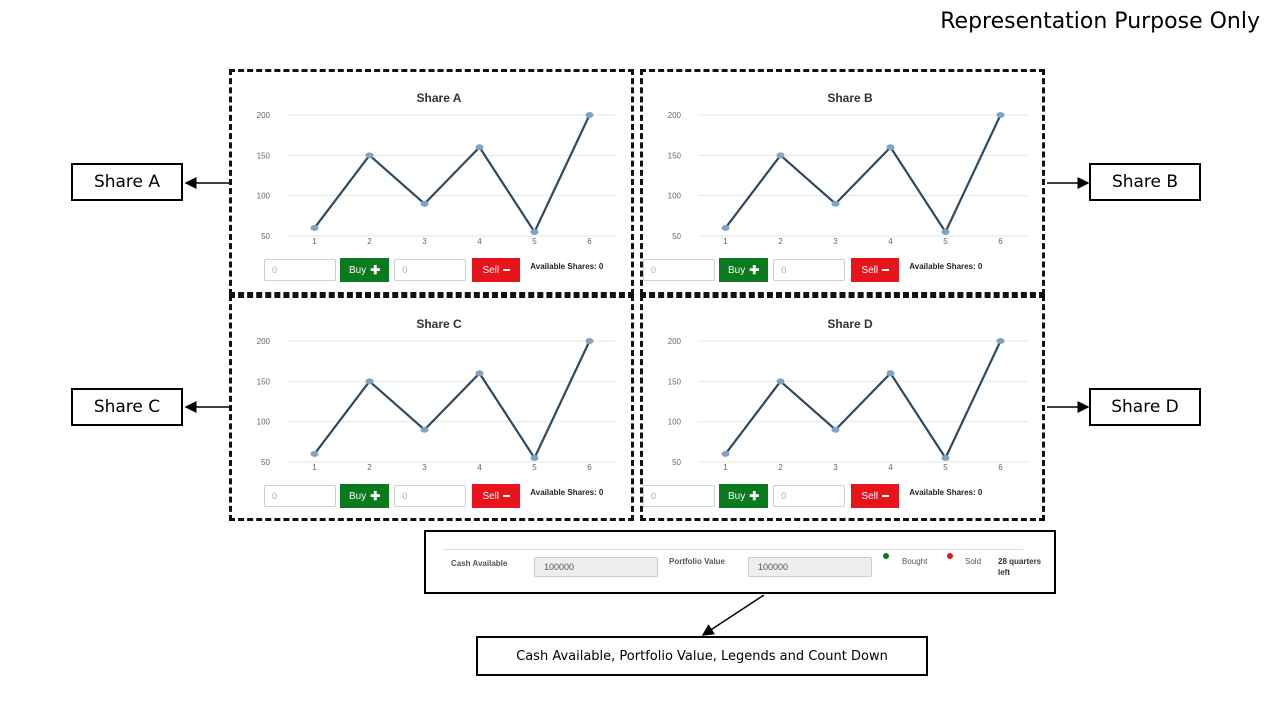  Describe the element at coordinates (479, 563) in the screenshot. I see `cash-available-label: Cash Available` at that location.